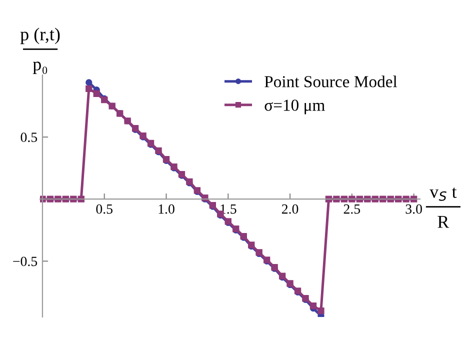 The height and width of the screenshot is (339, 474). I want to click on legend-label: σ=10 μm, so click(294, 107).